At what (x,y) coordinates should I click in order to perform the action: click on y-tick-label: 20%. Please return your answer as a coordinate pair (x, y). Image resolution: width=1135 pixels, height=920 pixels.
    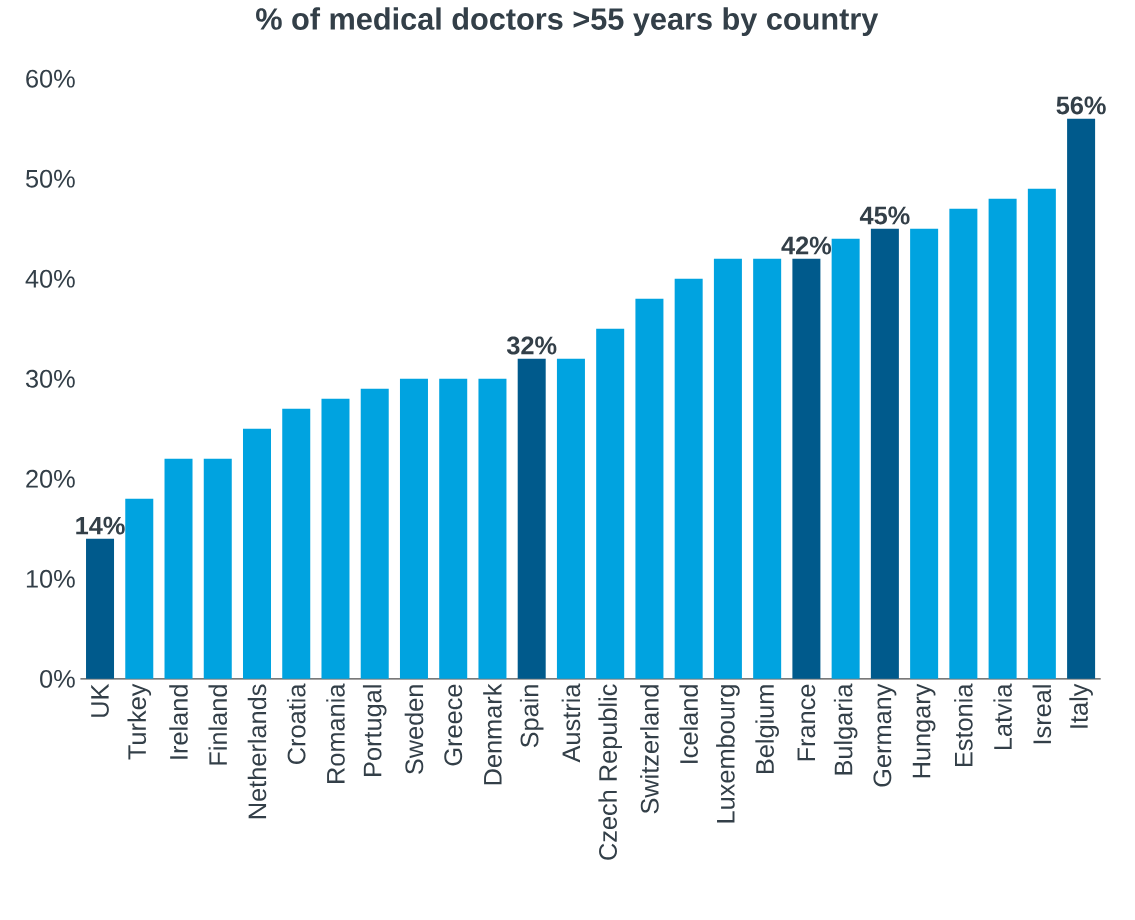
    Looking at the image, I should click on (50, 478).